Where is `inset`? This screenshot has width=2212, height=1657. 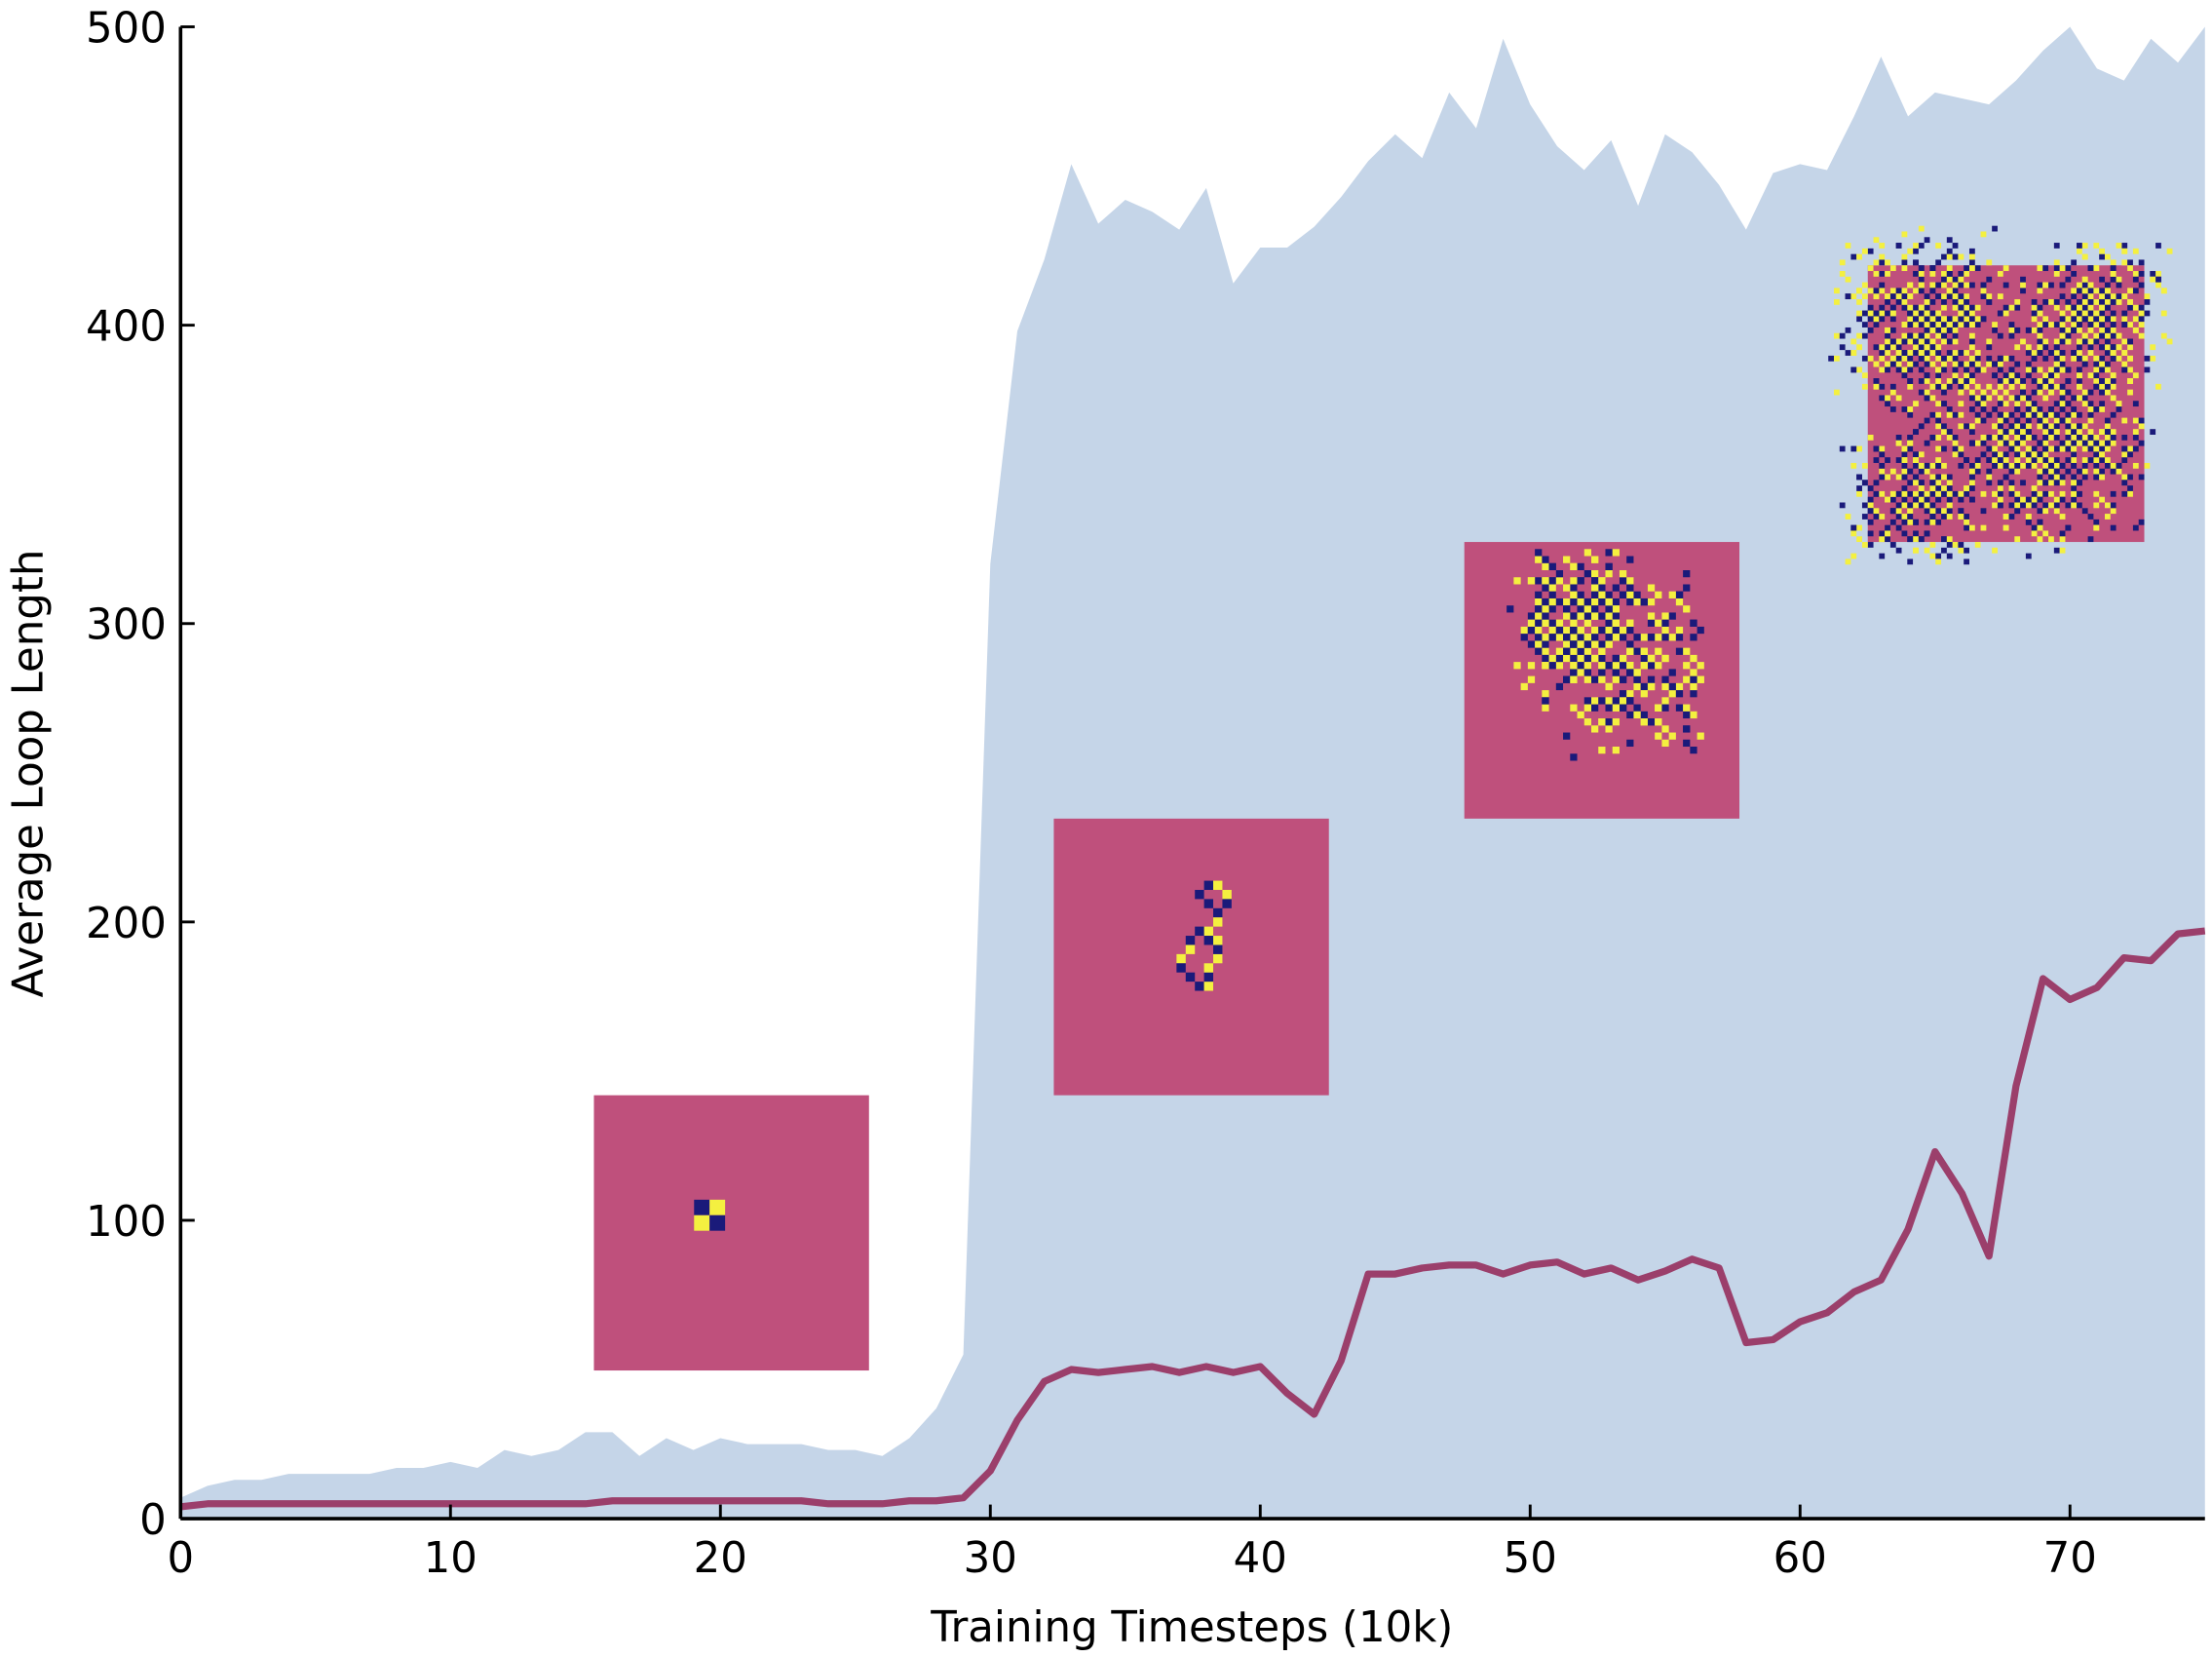 inset is located at coordinates (1191, 957).